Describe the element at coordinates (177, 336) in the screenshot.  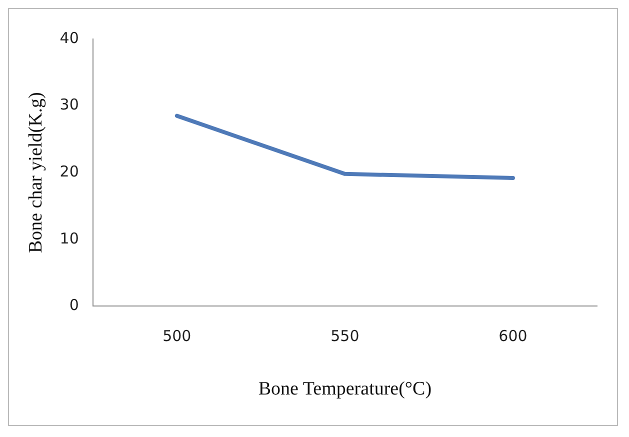
I see `x-tick-label: 500` at that location.